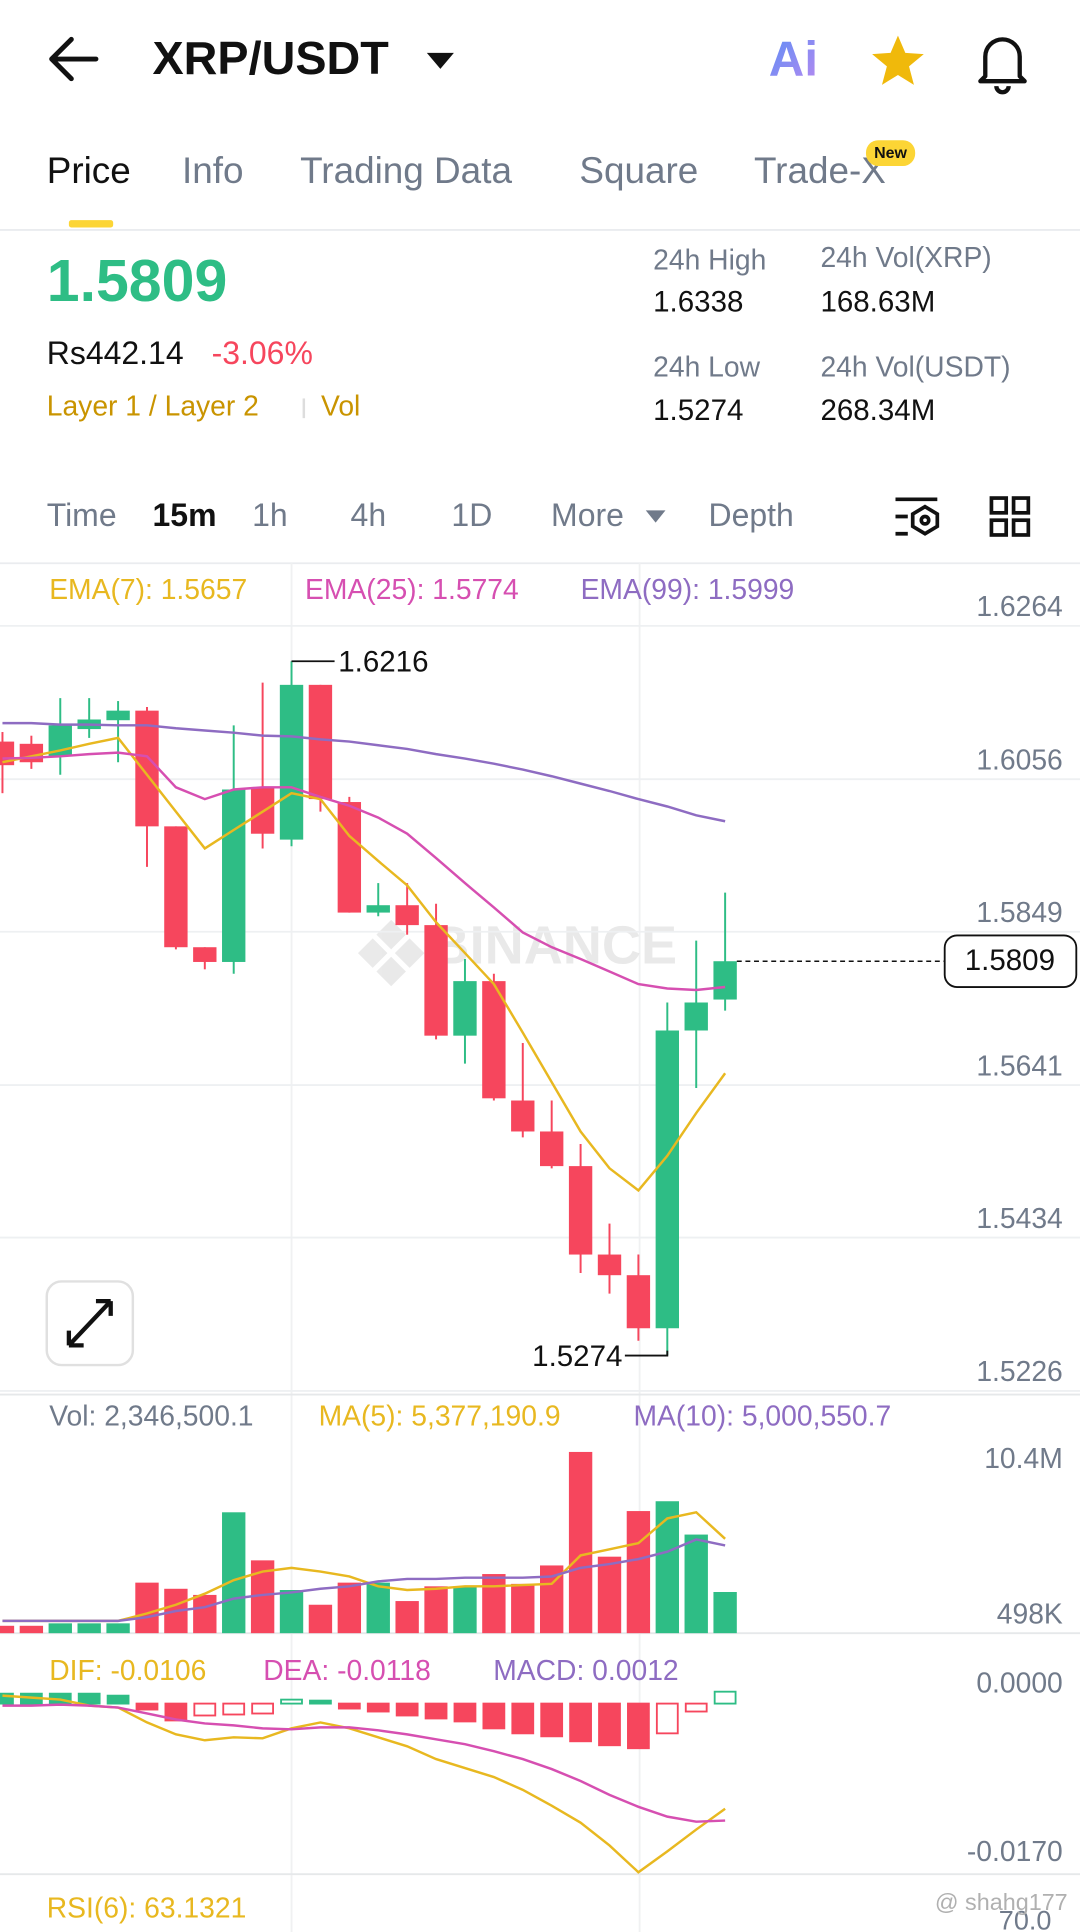  Describe the element at coordinates (820, 170) in the screenshot. I see `tab: Trade-X` at that location.